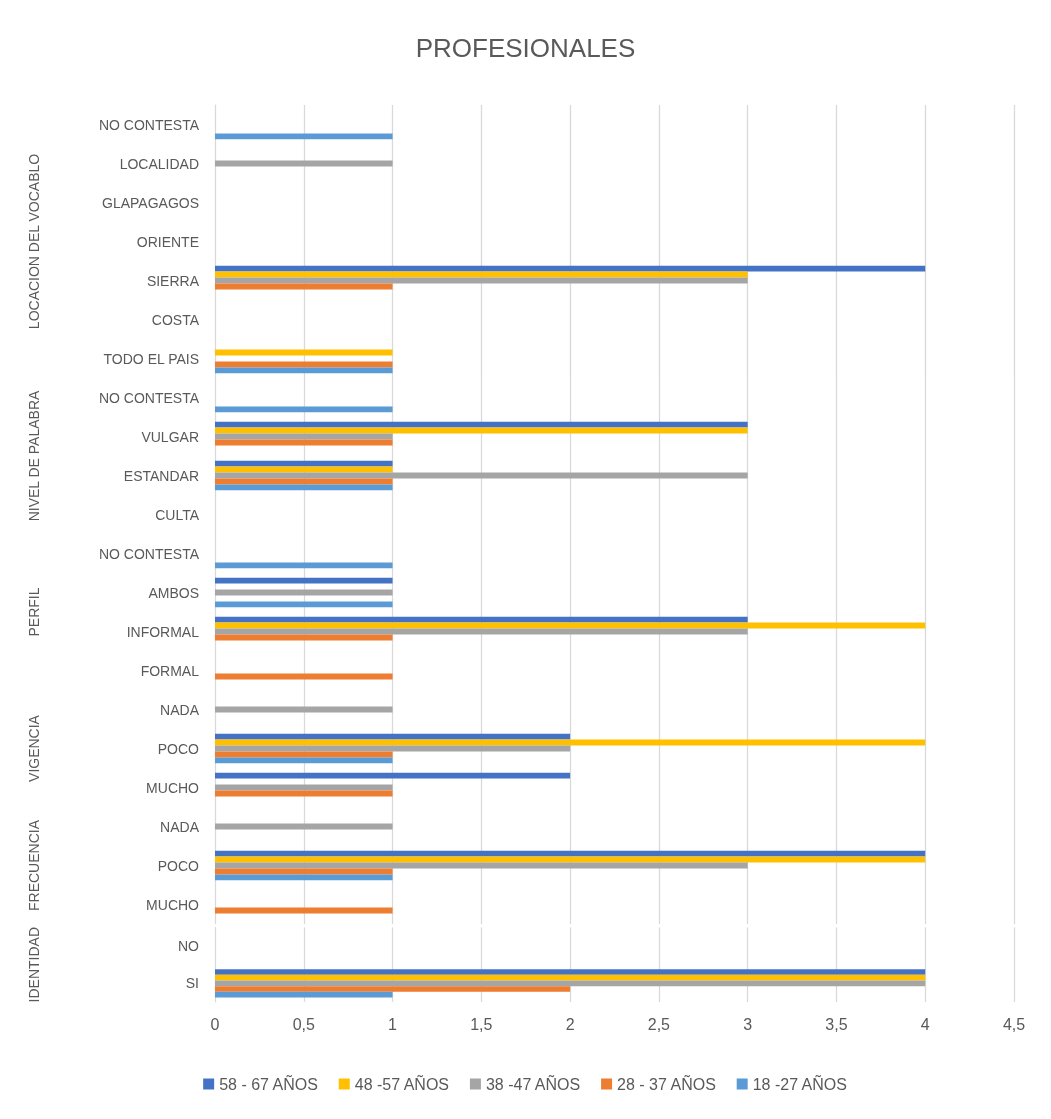 The image size is (1051, 1119). Describe the element at coordinates (666, 1083) in the screenshot. I see `legend-label: 28 - 37 AÑOS` at that location.